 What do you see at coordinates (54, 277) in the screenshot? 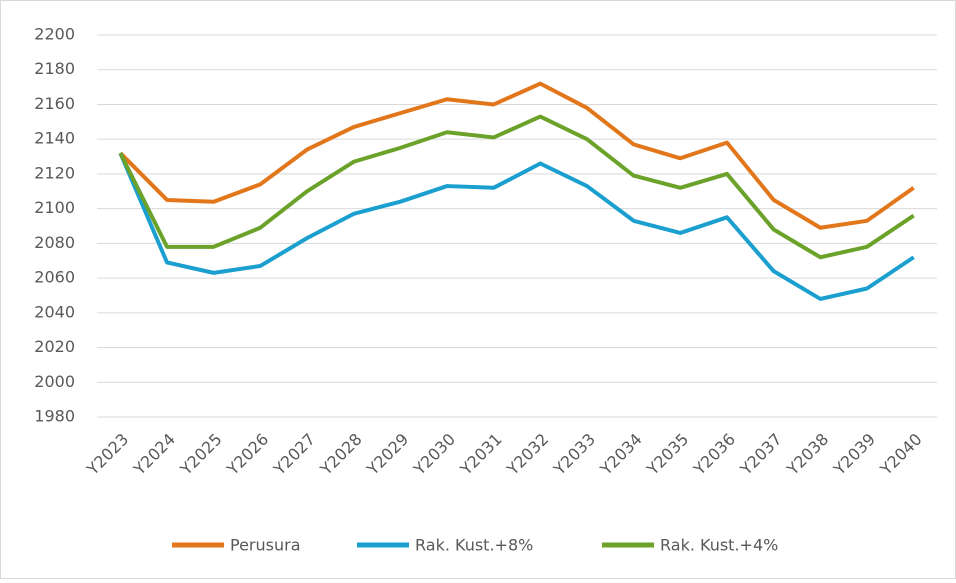
I see `y-tick-label: 2060` at bounding box center [54, 277].